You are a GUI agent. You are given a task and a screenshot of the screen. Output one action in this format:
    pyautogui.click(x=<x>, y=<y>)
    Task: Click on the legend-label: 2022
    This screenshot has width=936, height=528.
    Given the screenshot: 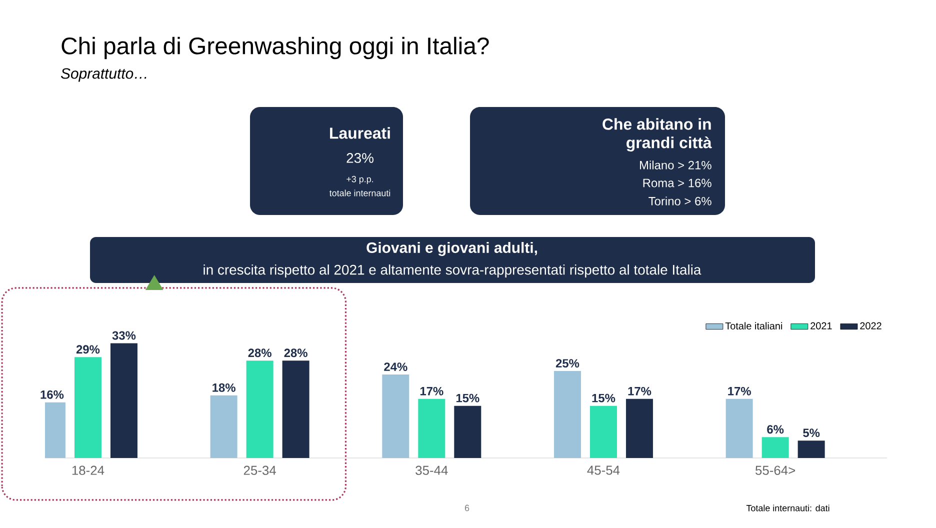 What is the action you would take?
    pyautogui.click(x=871, y=326)
    